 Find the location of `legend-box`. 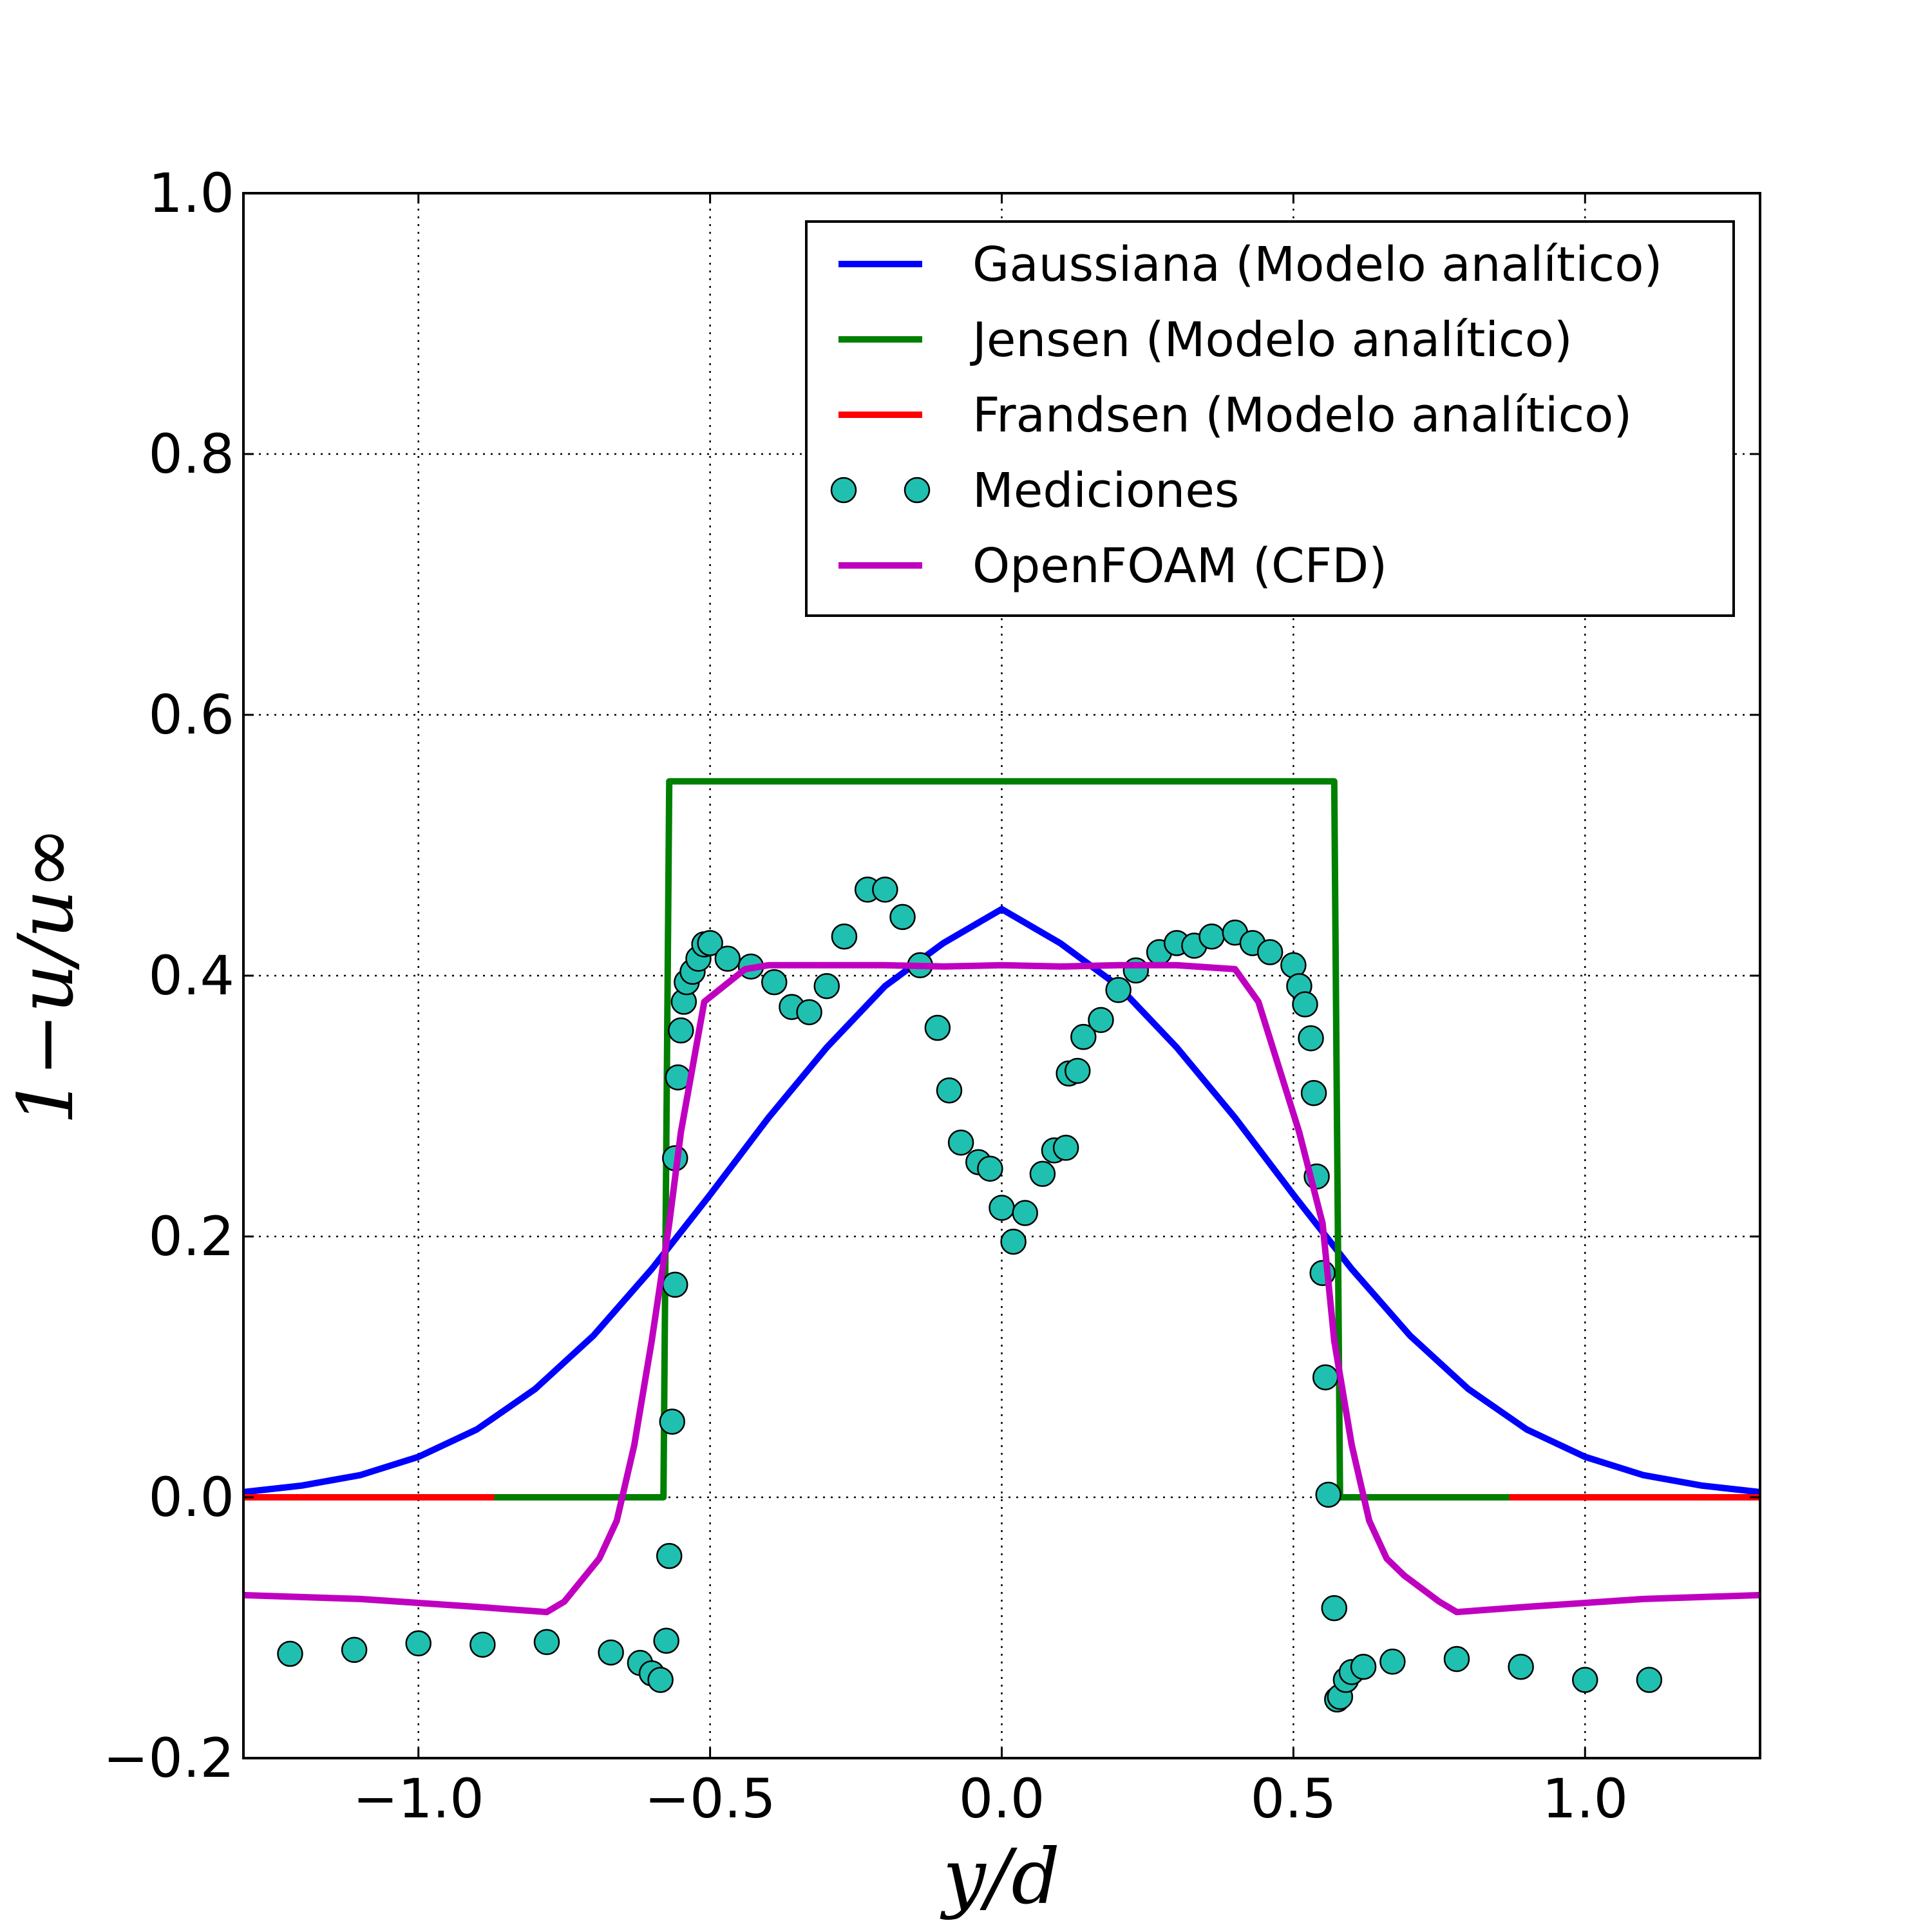

legend-box is located at coordinates (1270, 418).